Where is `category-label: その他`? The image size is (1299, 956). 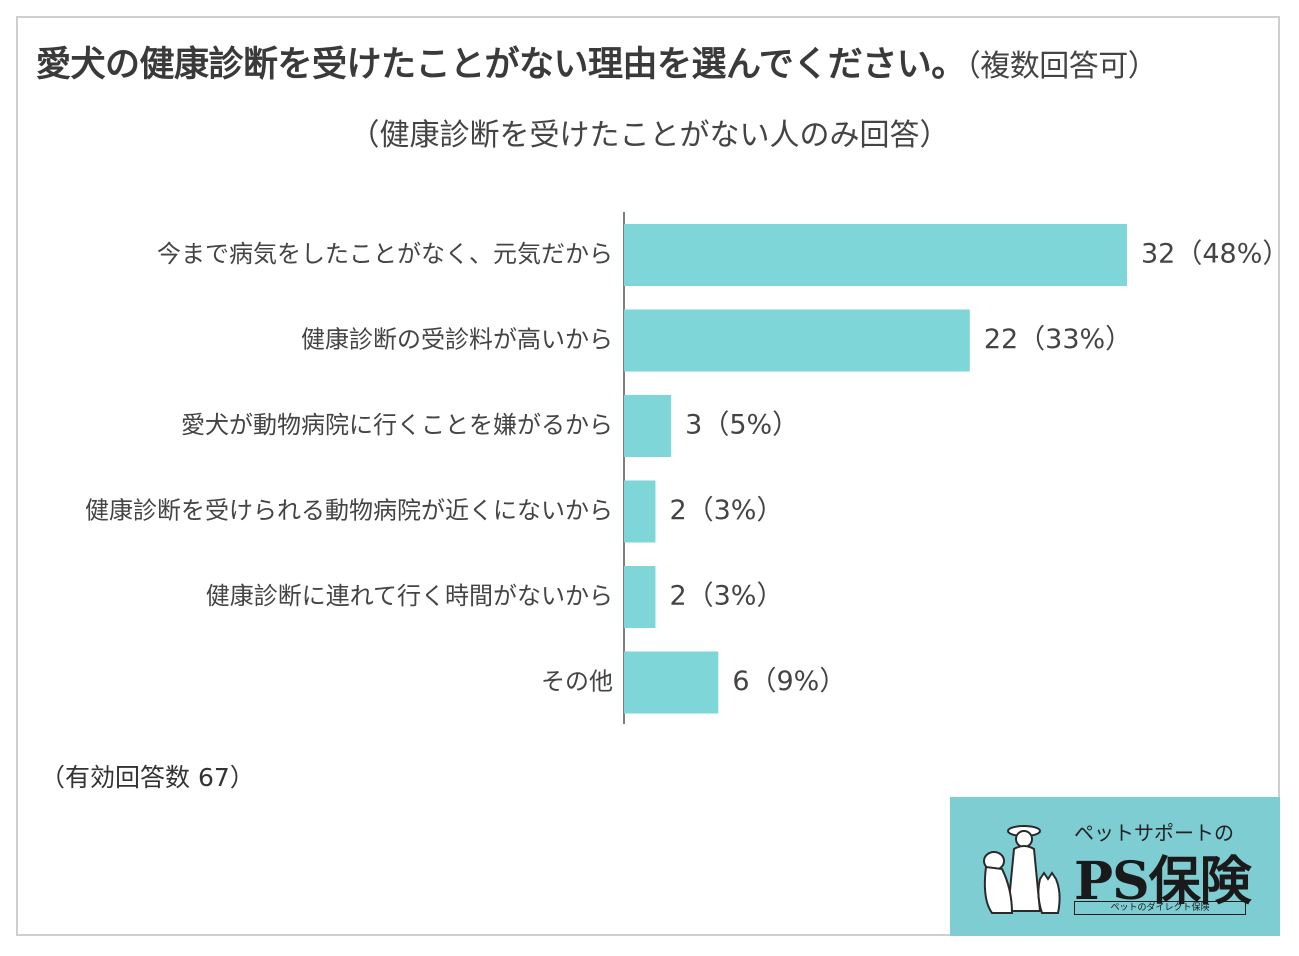 category-label: その他 is located at coordinates (577, 682).